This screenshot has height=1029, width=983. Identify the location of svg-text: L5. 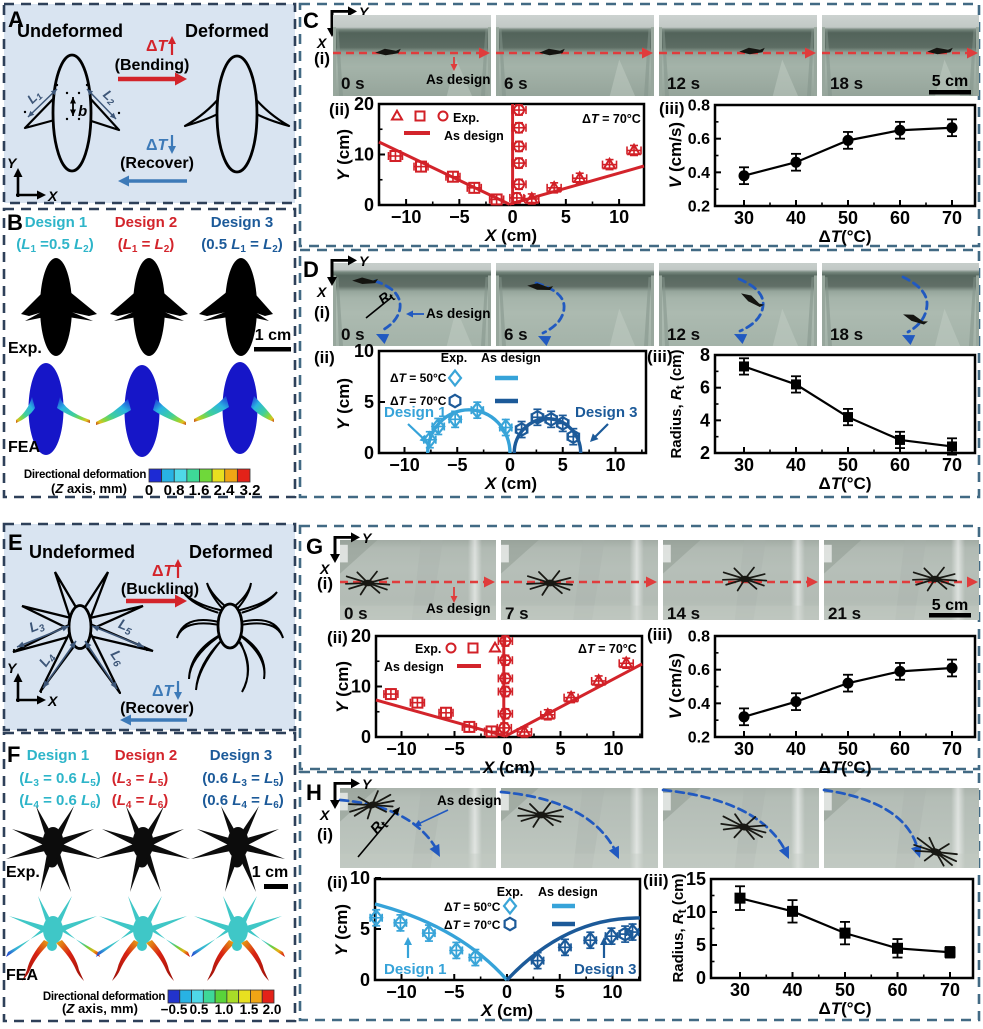
(125, 626).